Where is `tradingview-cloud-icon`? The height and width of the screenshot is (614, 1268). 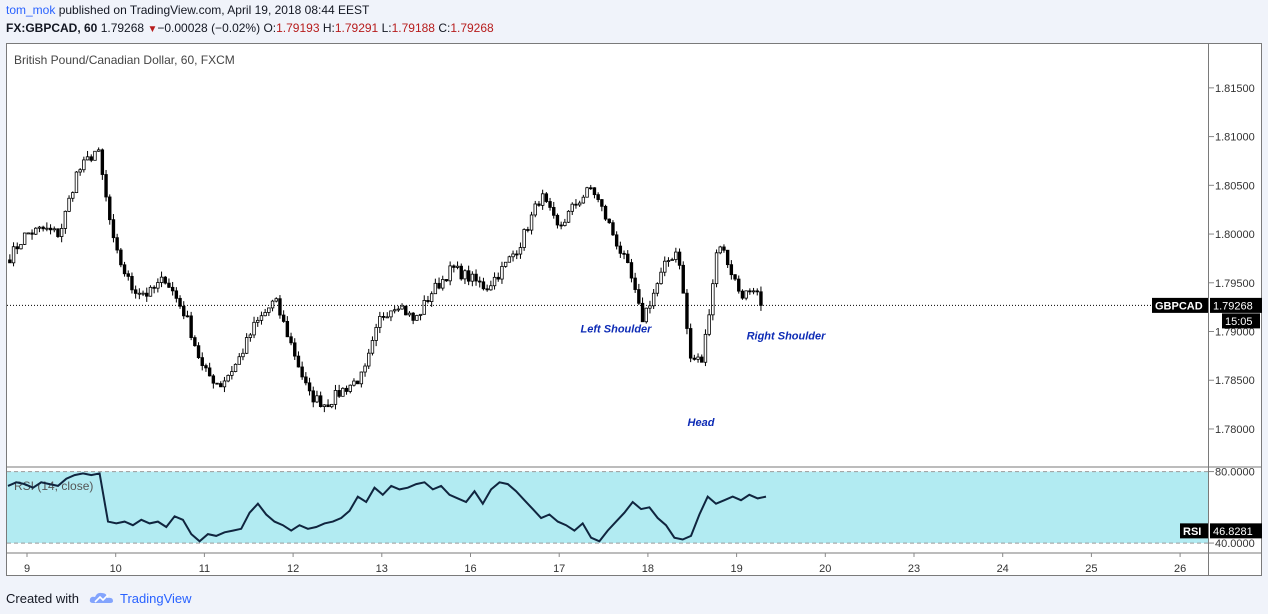
tradingview-cloud-icon is located at coordinates (101, 597).